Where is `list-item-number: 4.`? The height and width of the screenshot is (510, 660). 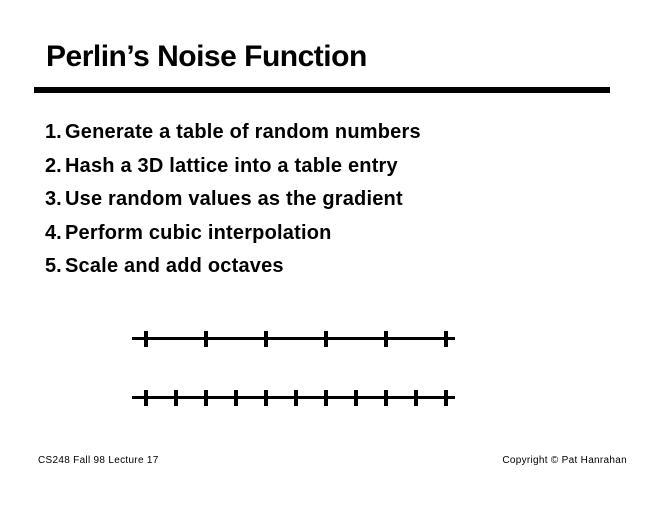 list-item-number: 4. is located at coordinates (53, 232).